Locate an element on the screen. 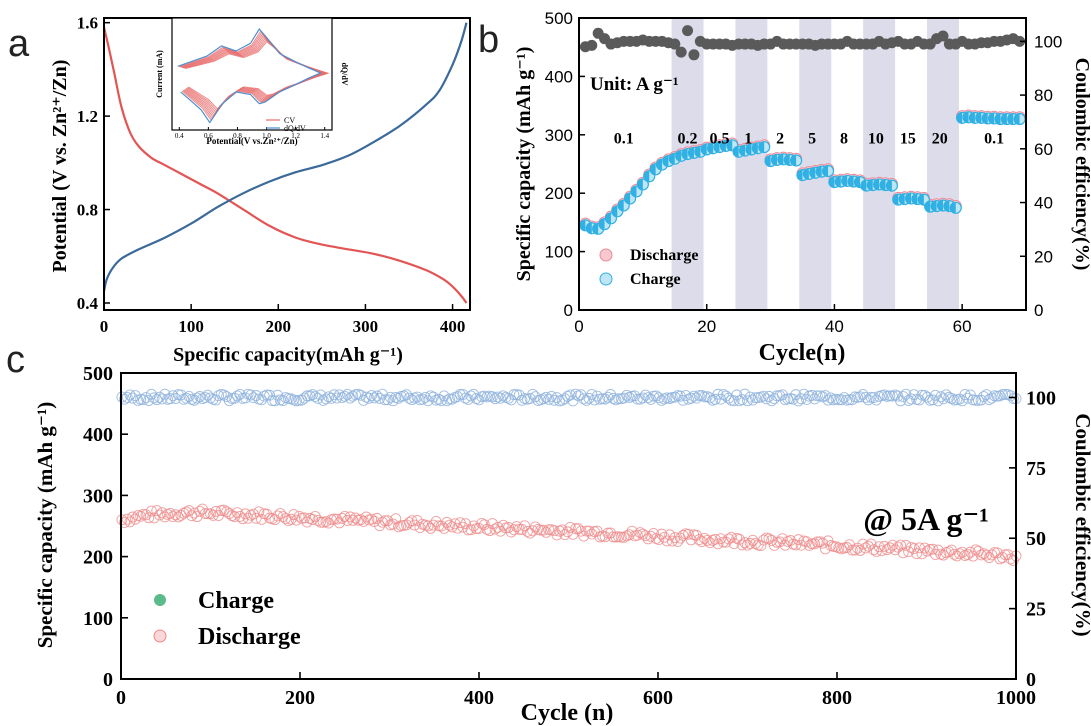 This screenshot has width=1091, height=726. inset-xtick-label: 0.6 is located at coordinates (208, 136).